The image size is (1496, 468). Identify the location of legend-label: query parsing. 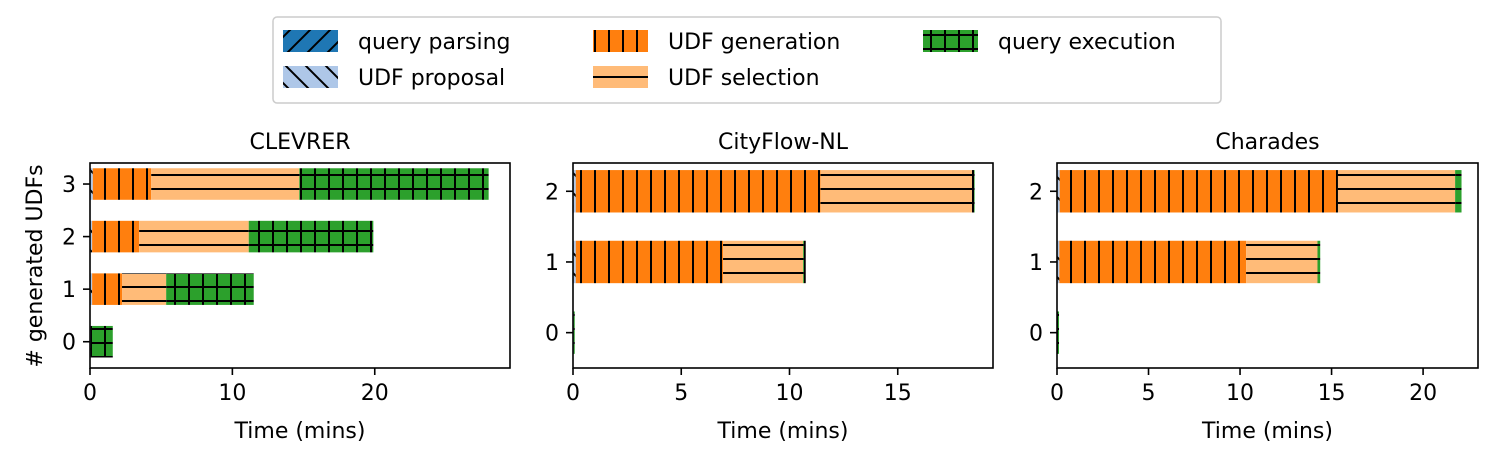
(434, 42).